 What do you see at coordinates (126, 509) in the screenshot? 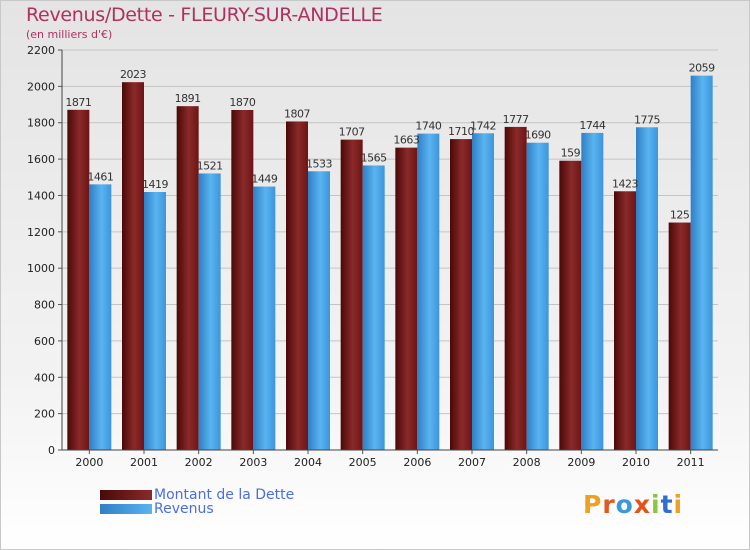
I see `legend-swatch-revenue` at bounding box center [126, 509].